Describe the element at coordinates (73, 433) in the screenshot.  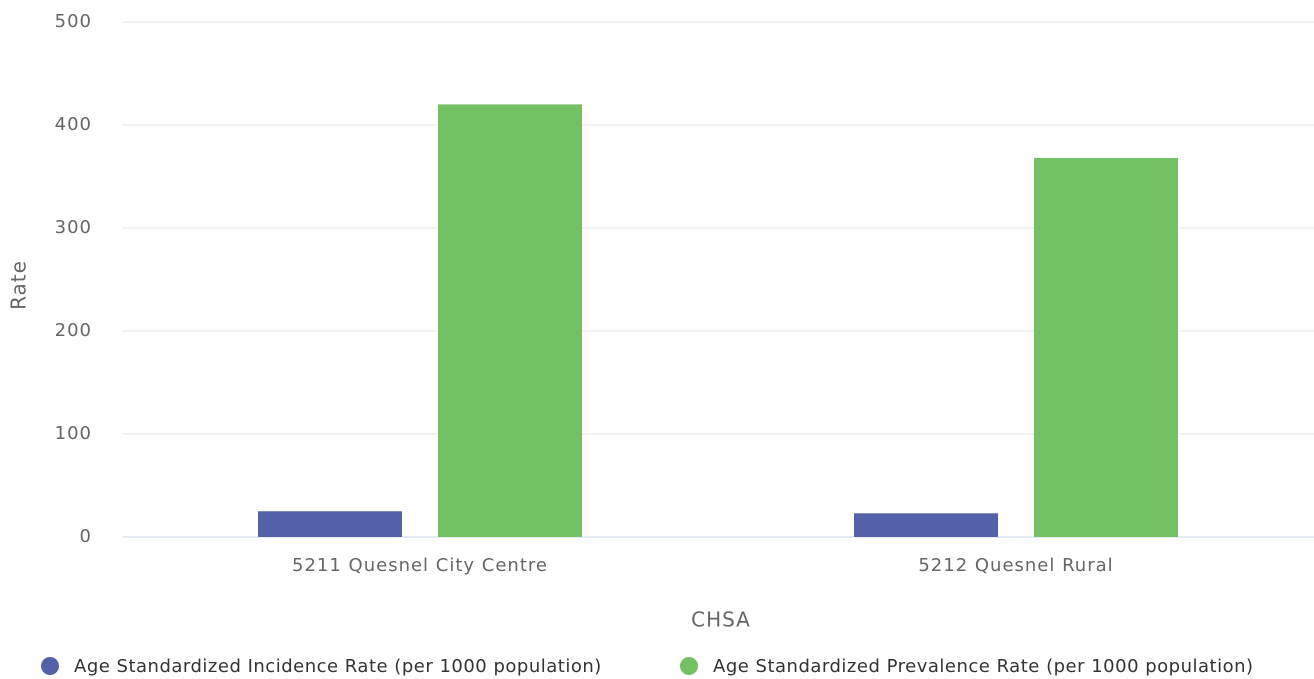
I see `y-tick-label: 100` at that location.